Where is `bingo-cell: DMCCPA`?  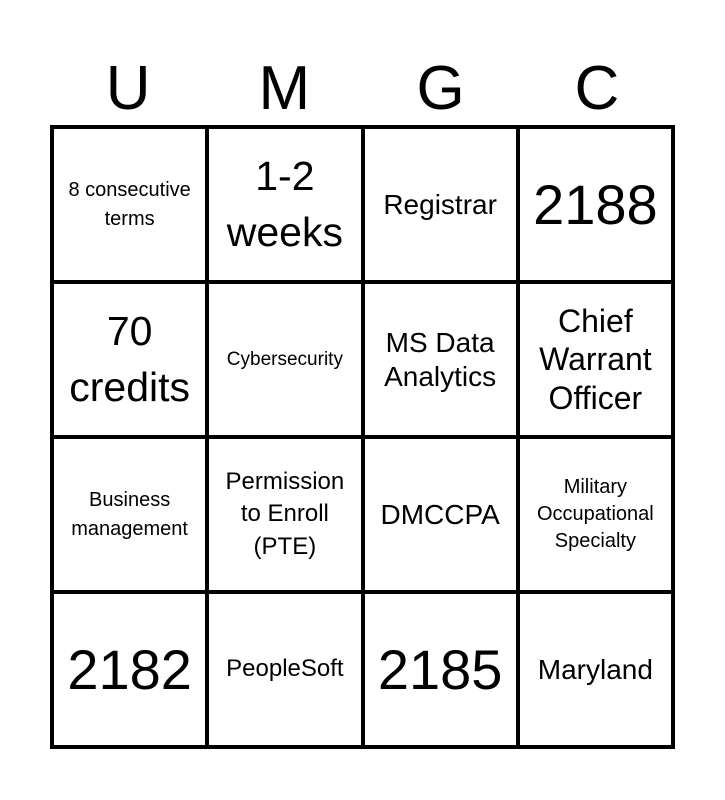
bingo-cell: DMCCPA is located at coordinates (440, 514).